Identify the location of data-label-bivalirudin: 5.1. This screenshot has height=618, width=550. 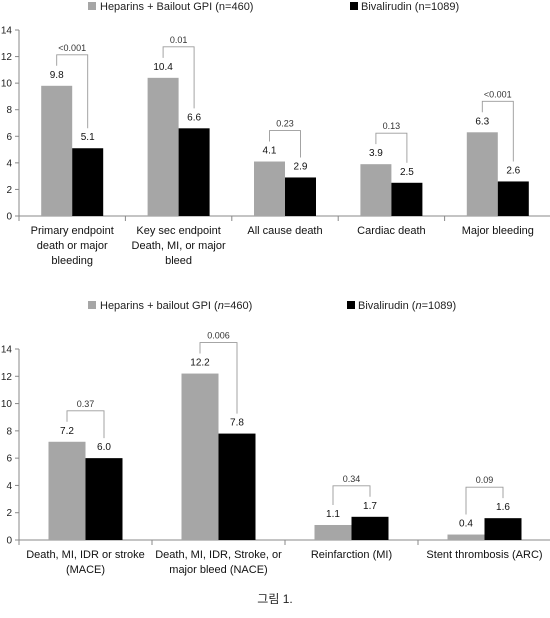
(88, 137).